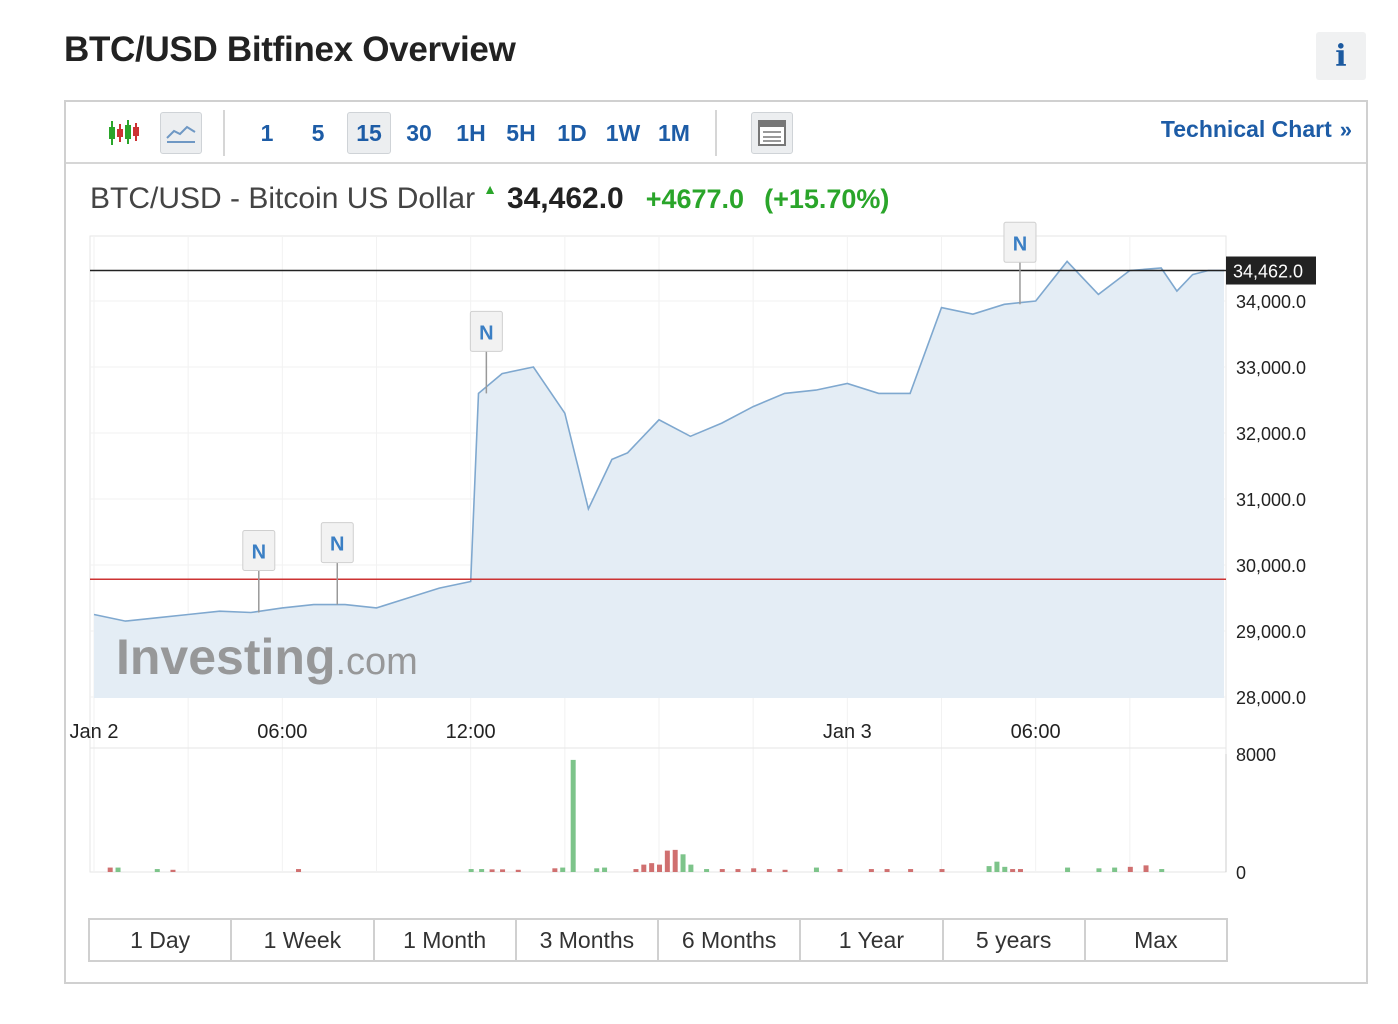 Image resolution: width=1398 pixels, height=1024 pixels. I want to click on last-price-badge, so click(1271, 270).